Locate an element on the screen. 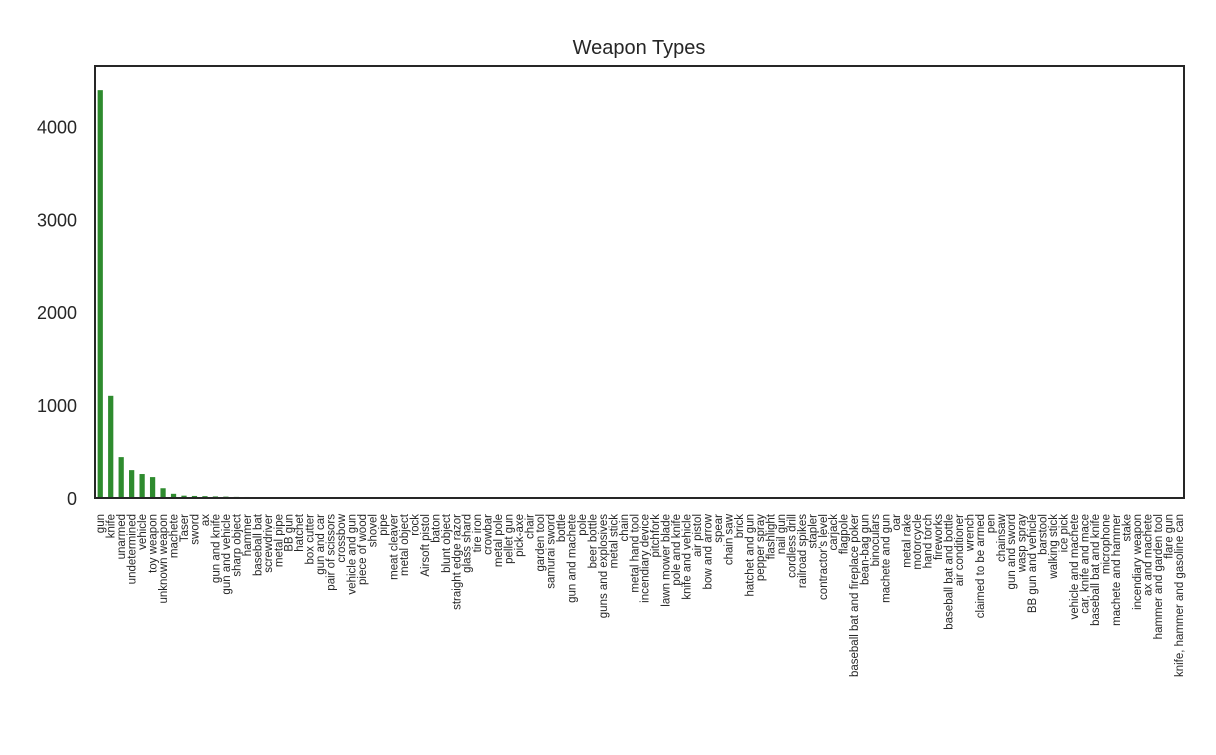  x-tick-label-93: vehicle and machete is located at coordinates (1075, 566).